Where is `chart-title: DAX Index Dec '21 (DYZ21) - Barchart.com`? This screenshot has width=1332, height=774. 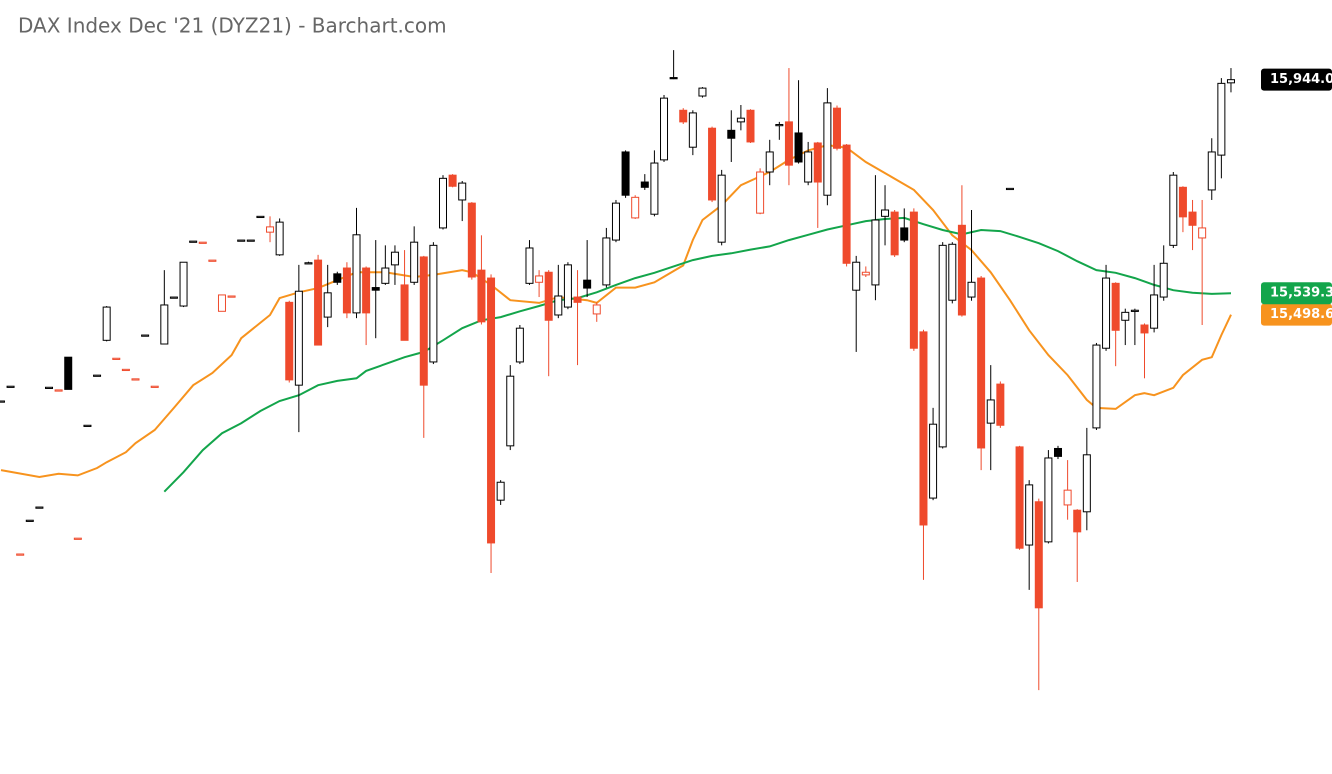 chart-title: DAX Index Dec '21 (DYZ21) - Barchart.com is located at coordinates (232, 26).